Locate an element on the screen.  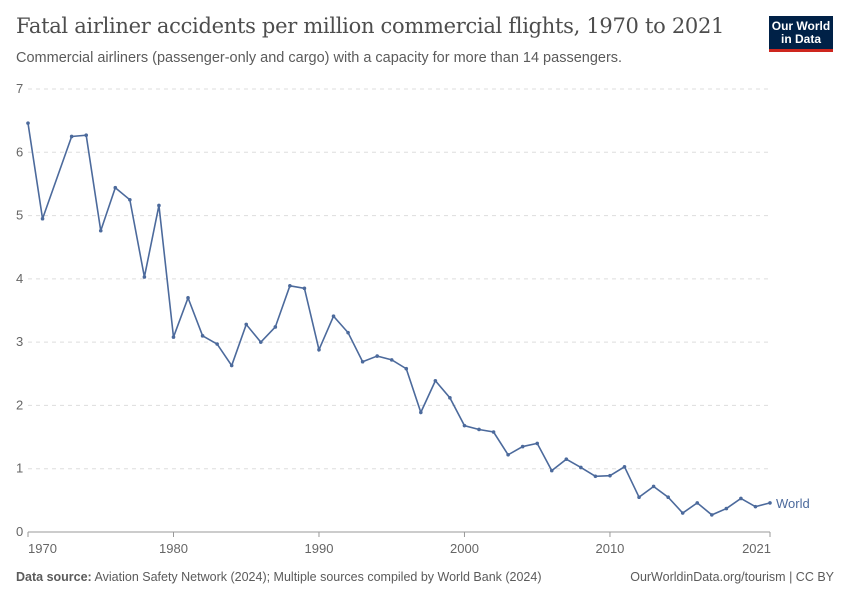
owid-logo: Our World in Data is located at coordinates (801, 34).